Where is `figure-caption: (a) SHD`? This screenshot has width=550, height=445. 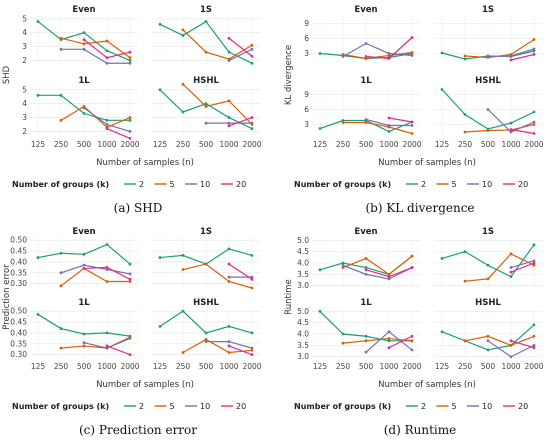 figure-caption: (a) SHD is located at coordinates (138, 208).